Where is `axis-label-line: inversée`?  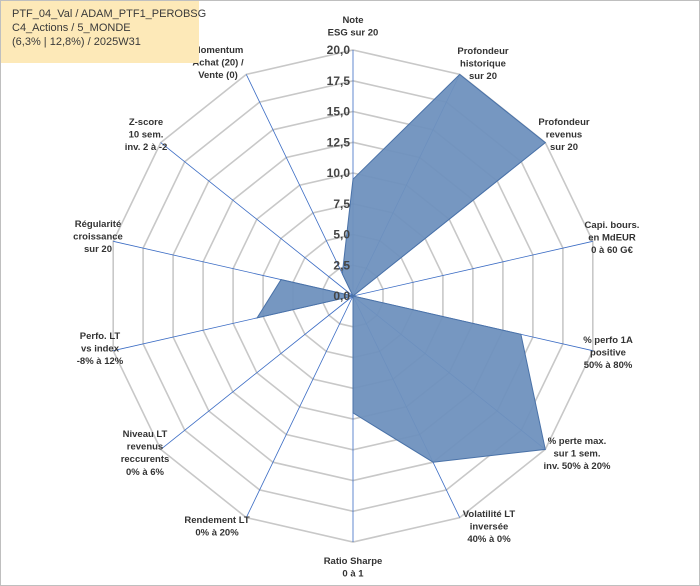
axis-label-line: inversée is located at coordinates (489, 527).